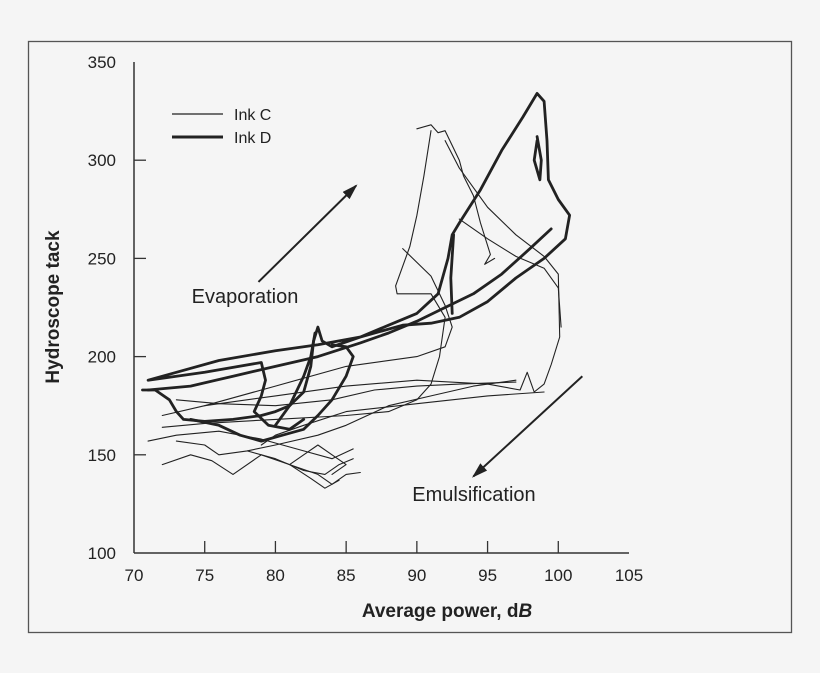 The height and width of the screenshot is (673, 820). What do you see at coordinates (558, 575) in the screenshot?
I see `x-tick-label: 100` at bounding box center [558, 575].